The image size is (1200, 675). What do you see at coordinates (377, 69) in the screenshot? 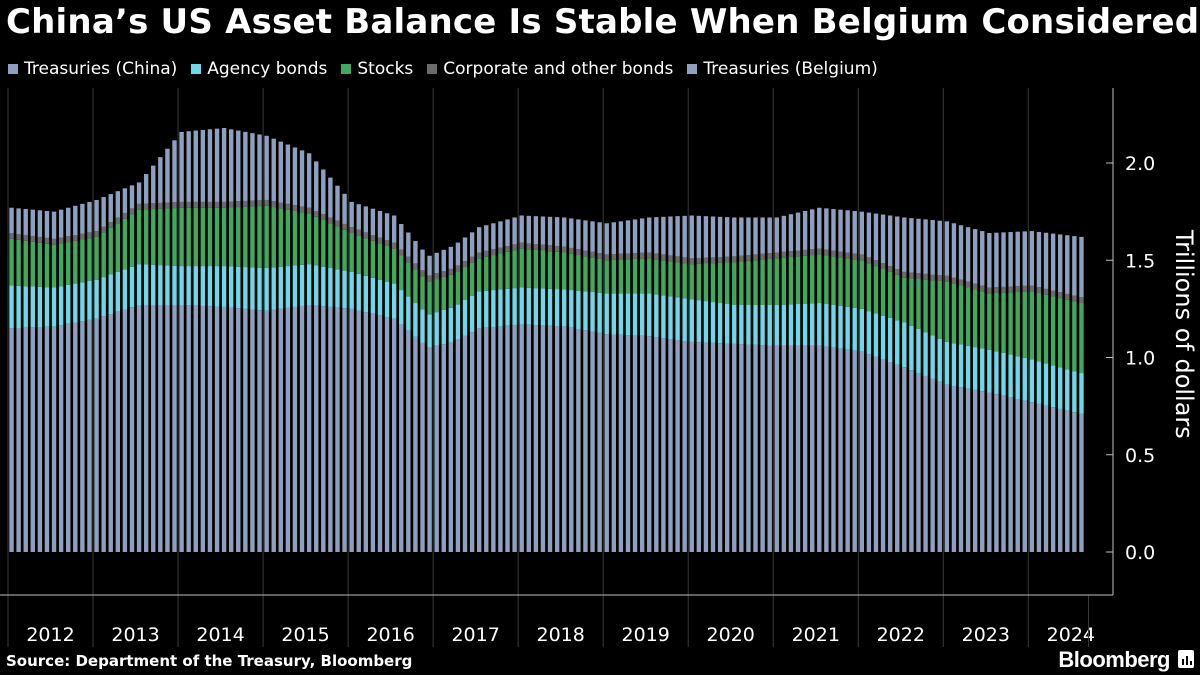
I see `legend-item: Stocks` at bounding box center [377, 69].